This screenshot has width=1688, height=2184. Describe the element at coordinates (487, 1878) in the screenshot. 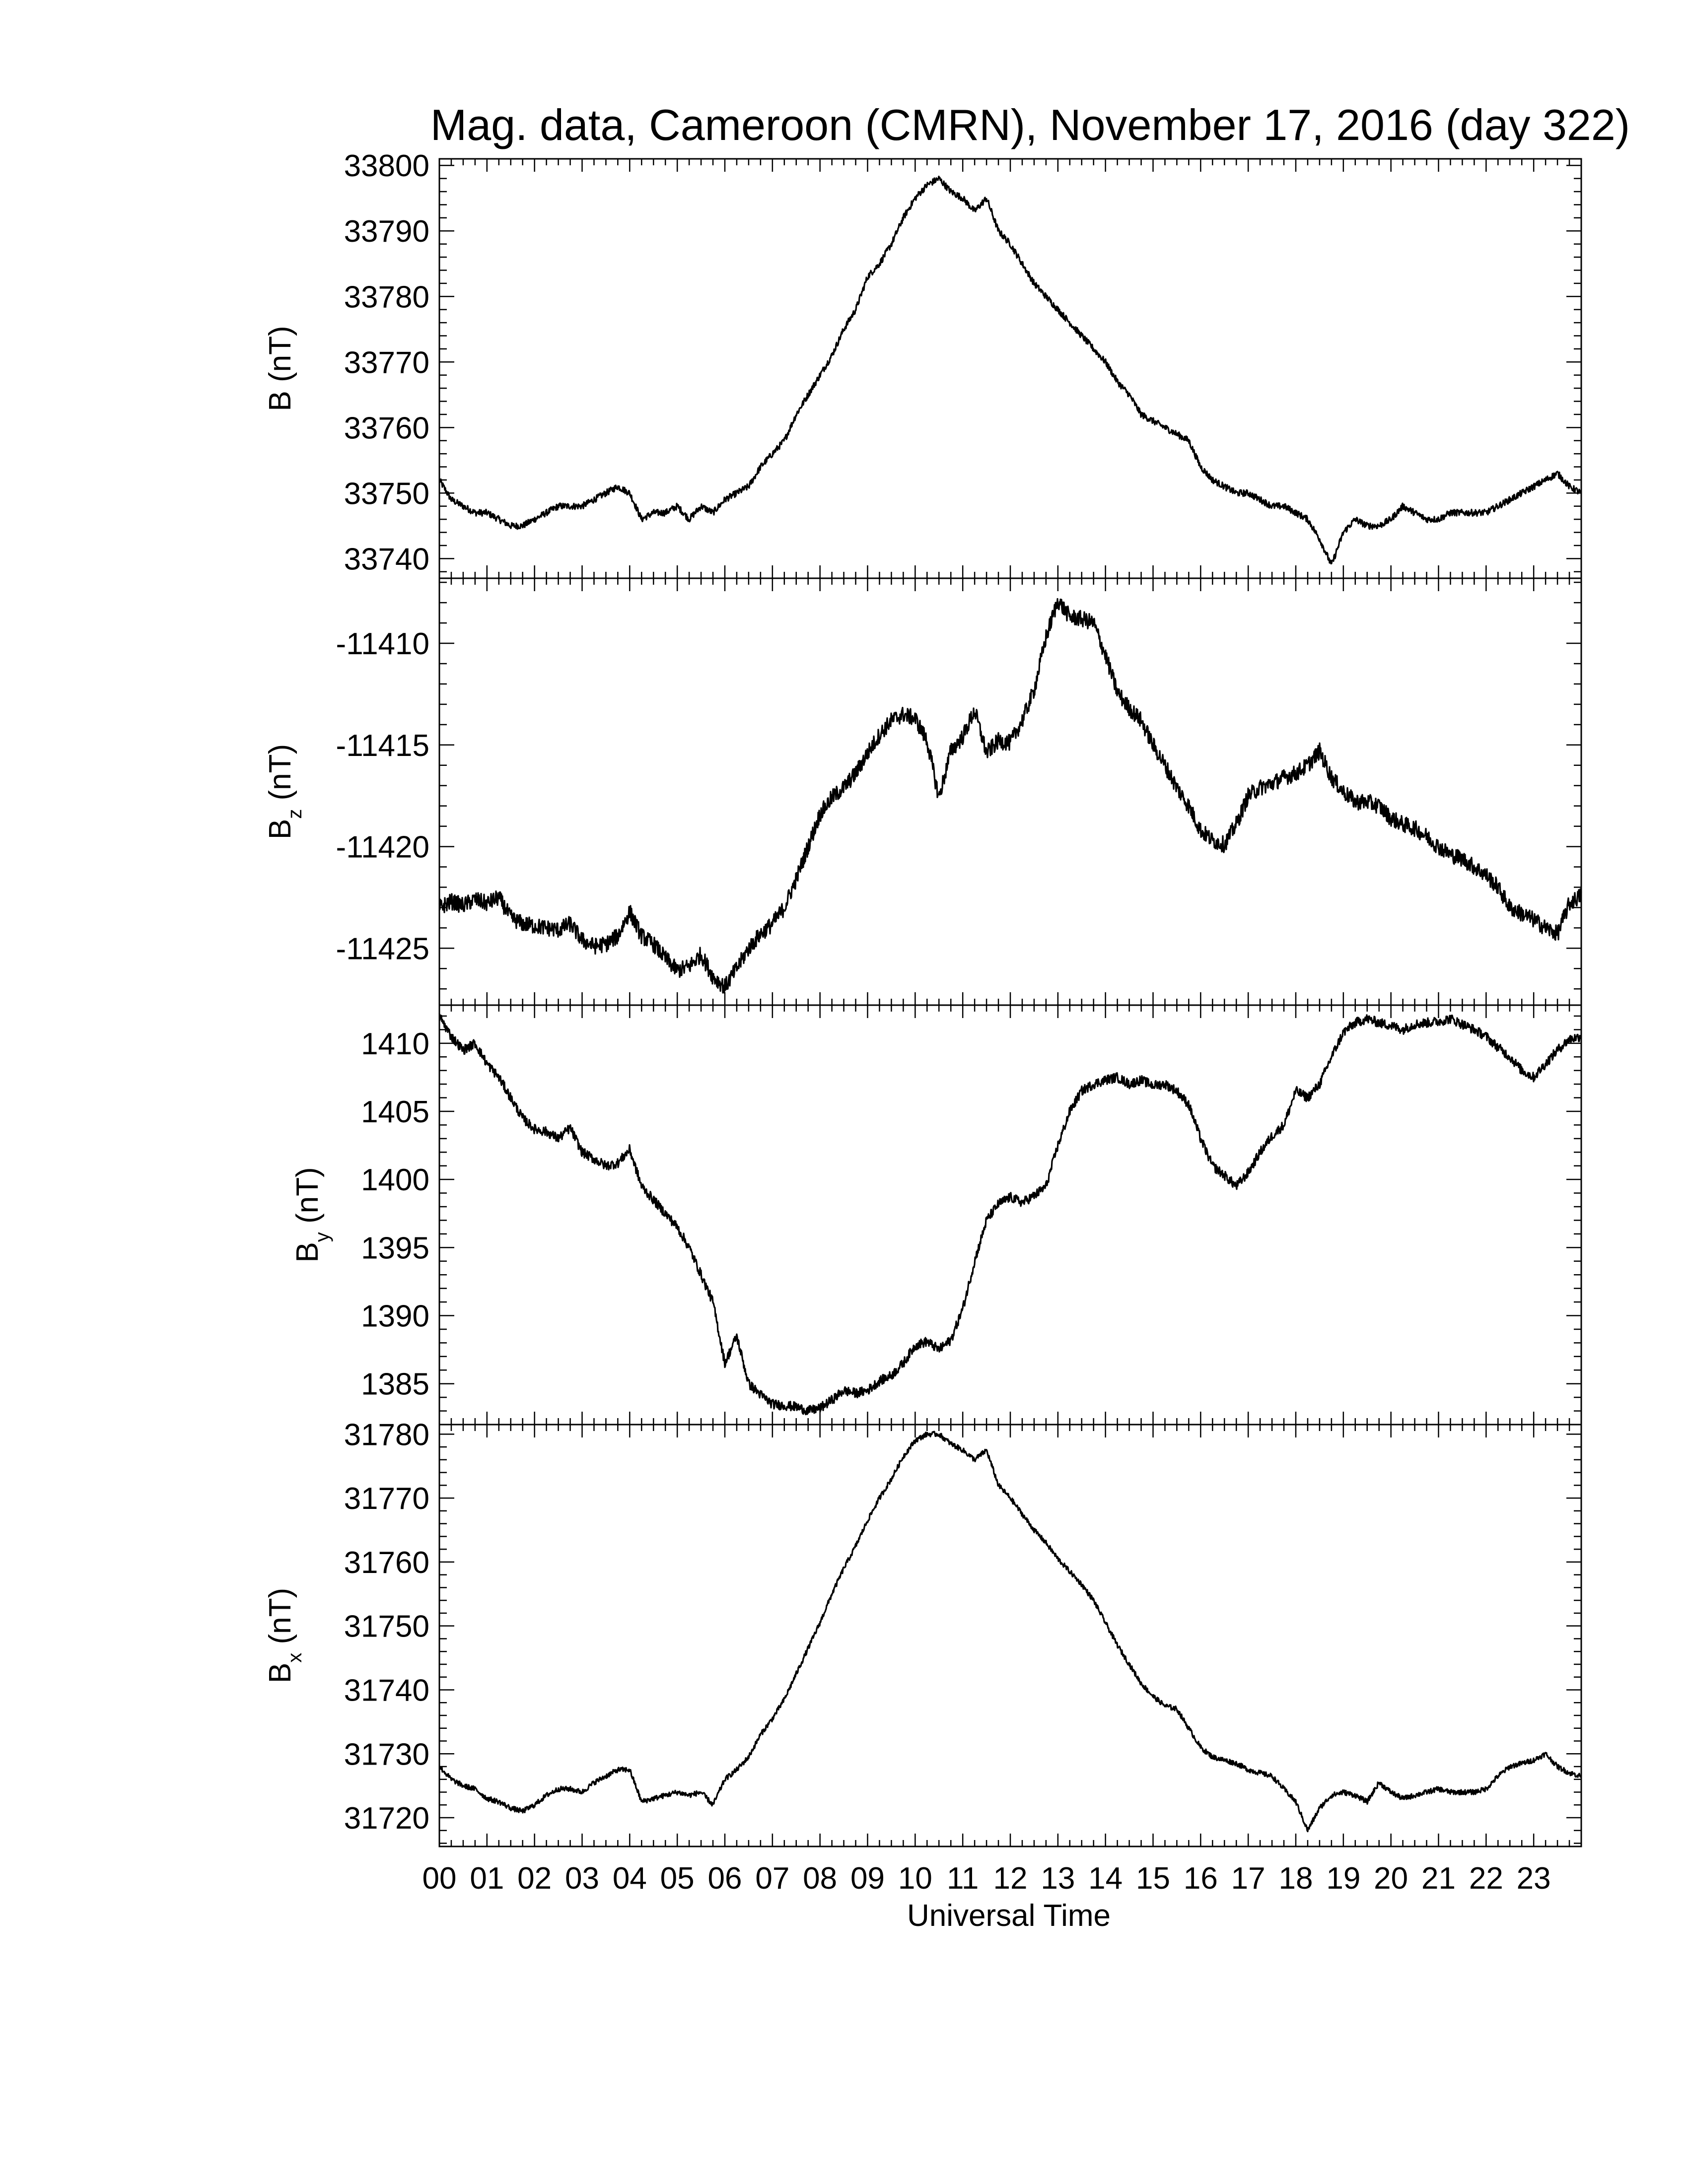

I see `x-tick-label: 01` at that location.